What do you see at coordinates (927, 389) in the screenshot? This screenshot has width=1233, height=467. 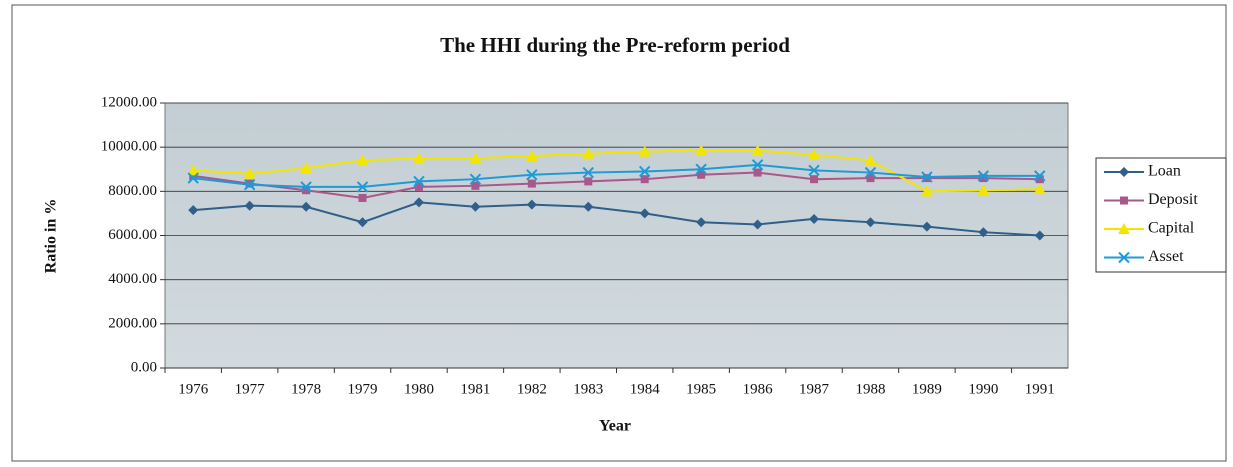 I see `x-tick-label: 1989` at bounding box center [927, 389].